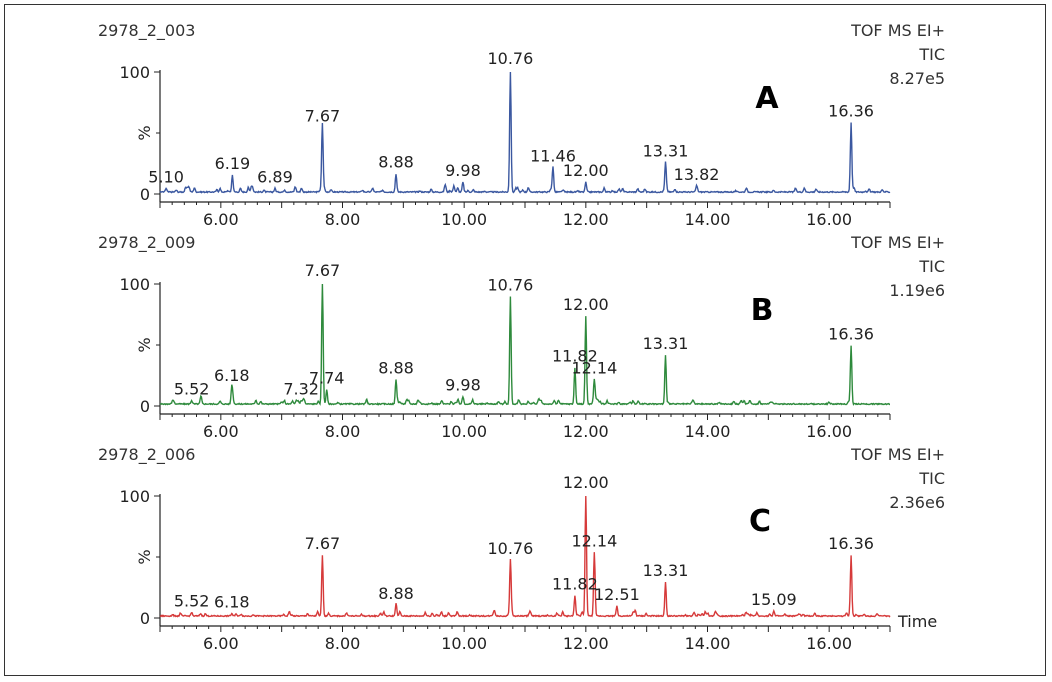 The image size is (1052, 682). Describe the element at coordinates (617, 594) in the screenshot. I see `peak-label: 12.51` at that location.